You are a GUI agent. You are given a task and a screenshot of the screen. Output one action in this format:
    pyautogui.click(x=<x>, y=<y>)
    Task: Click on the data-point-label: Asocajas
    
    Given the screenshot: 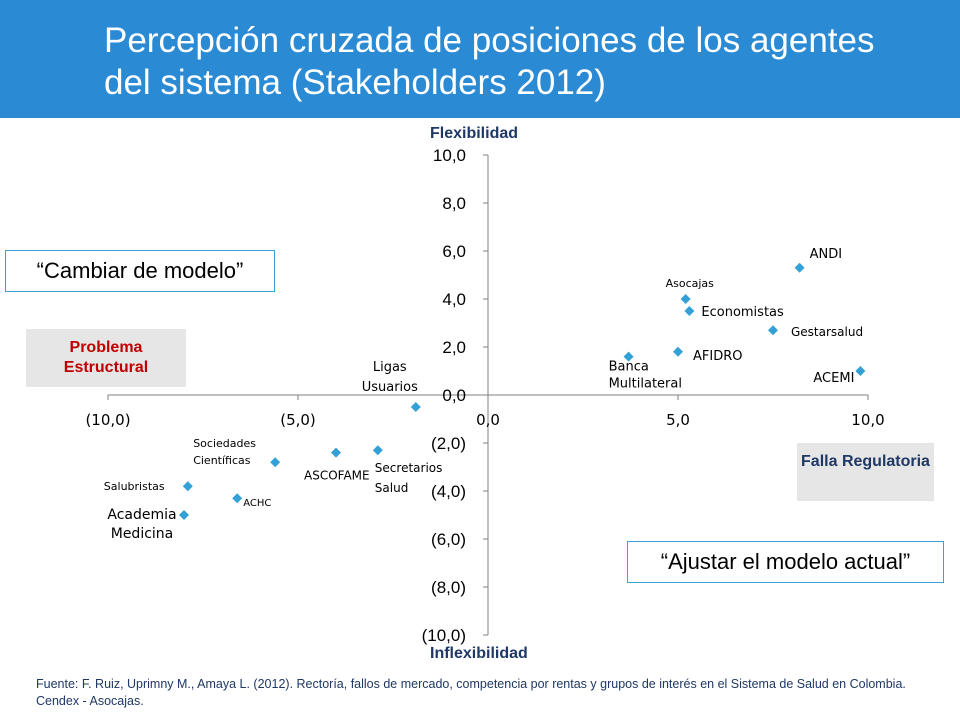 What is the action you would take?
    pyautogui.click(x=690, y=283)
    